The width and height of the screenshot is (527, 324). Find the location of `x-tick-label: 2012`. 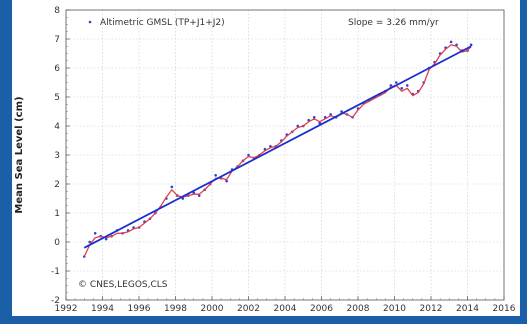

x-tick-label: 2012 is located at coordinates (431, 309).